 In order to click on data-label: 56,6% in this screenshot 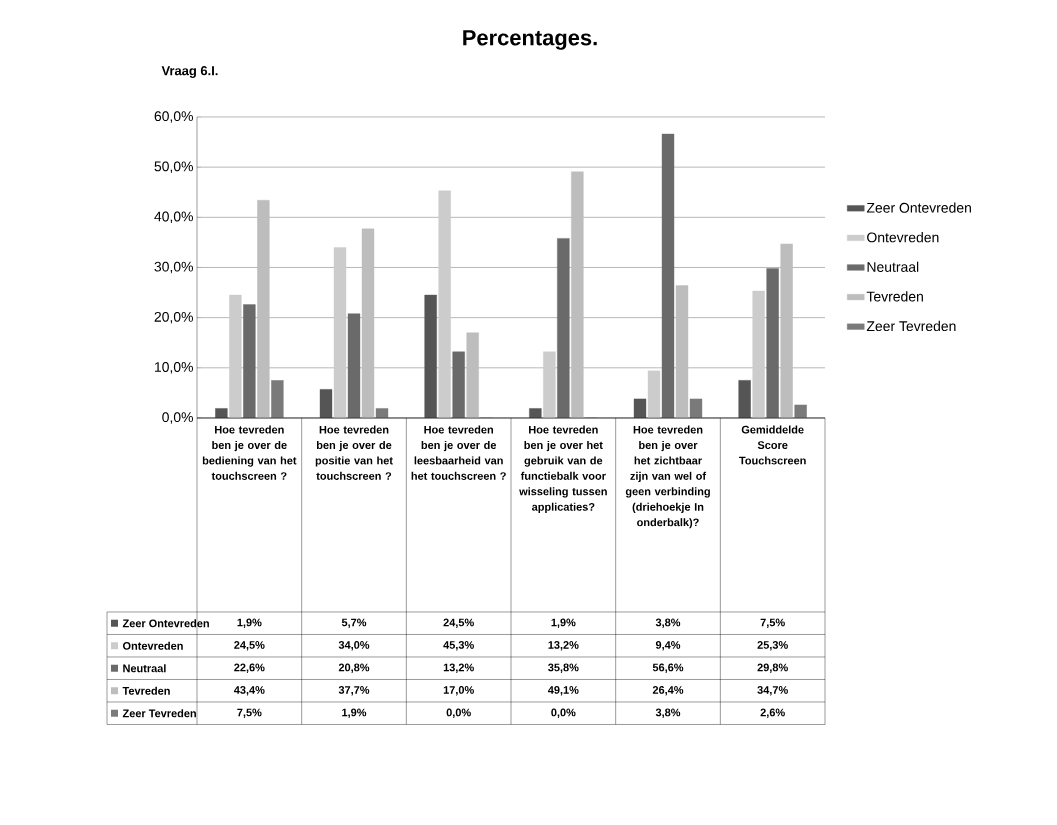, I will do `click(668, 668)`.